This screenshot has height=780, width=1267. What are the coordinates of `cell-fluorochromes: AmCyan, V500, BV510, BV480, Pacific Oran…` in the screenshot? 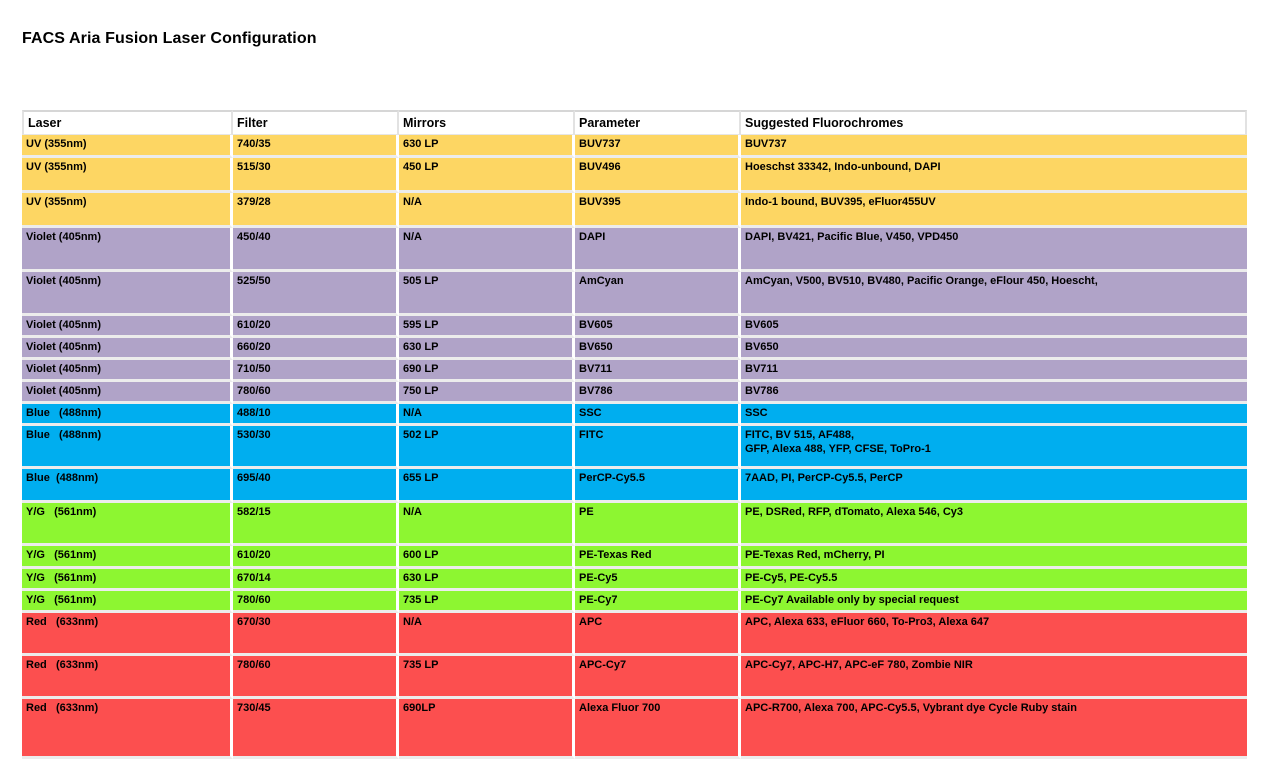 It's located at (994, 294).